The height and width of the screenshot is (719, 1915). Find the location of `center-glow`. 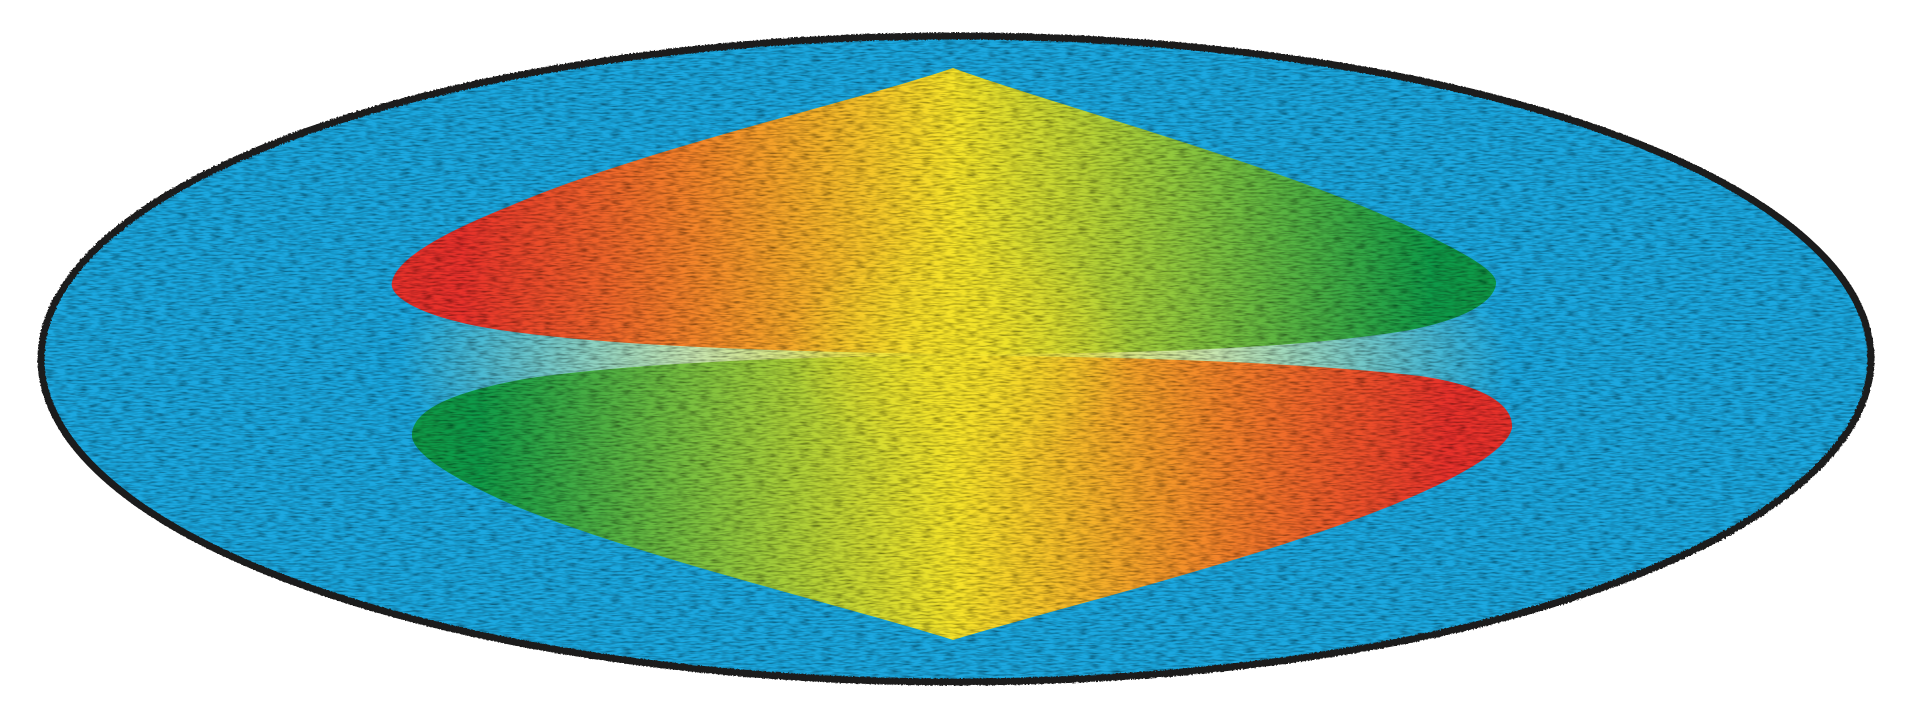

center-glow is located at coordinates (958, 352).